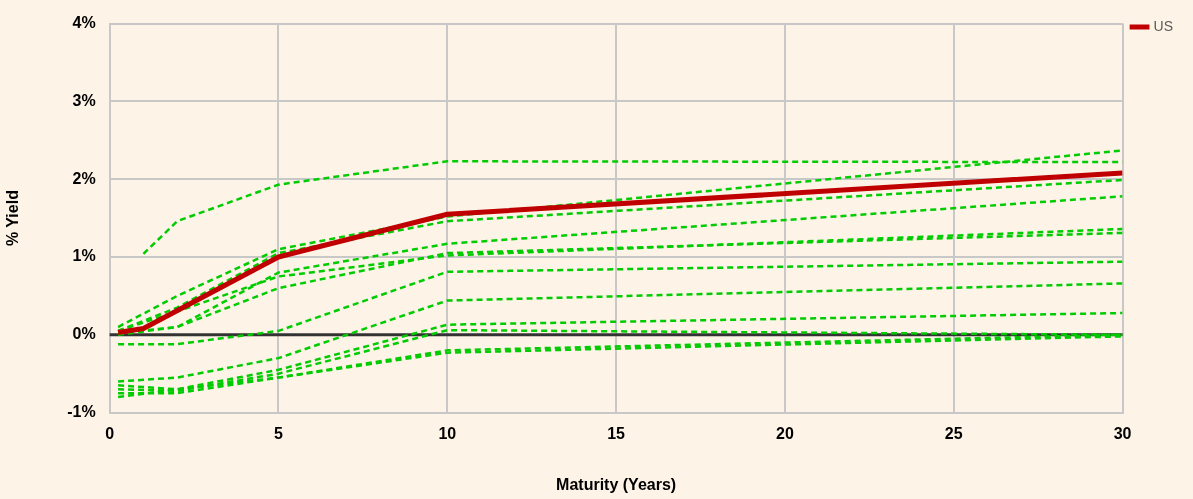 The image size is (1193, 499). What do you see at coordinates (84, 100) in the screenshot?
I see `y-tick-label: 3%` at bounding box center [84, 100].